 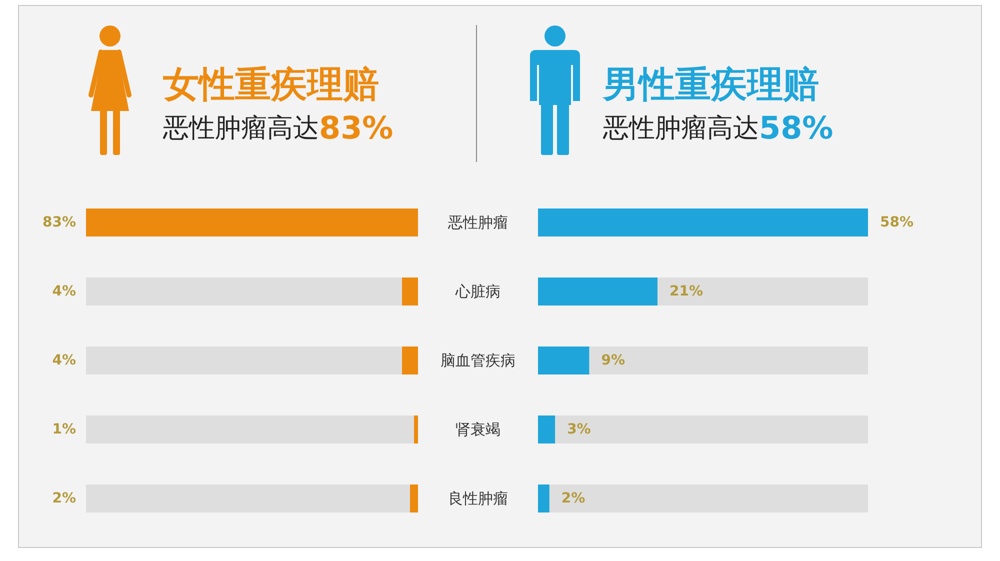 I want to click on chart-title: 男性重疾理赔, so click(x=710, y=85).